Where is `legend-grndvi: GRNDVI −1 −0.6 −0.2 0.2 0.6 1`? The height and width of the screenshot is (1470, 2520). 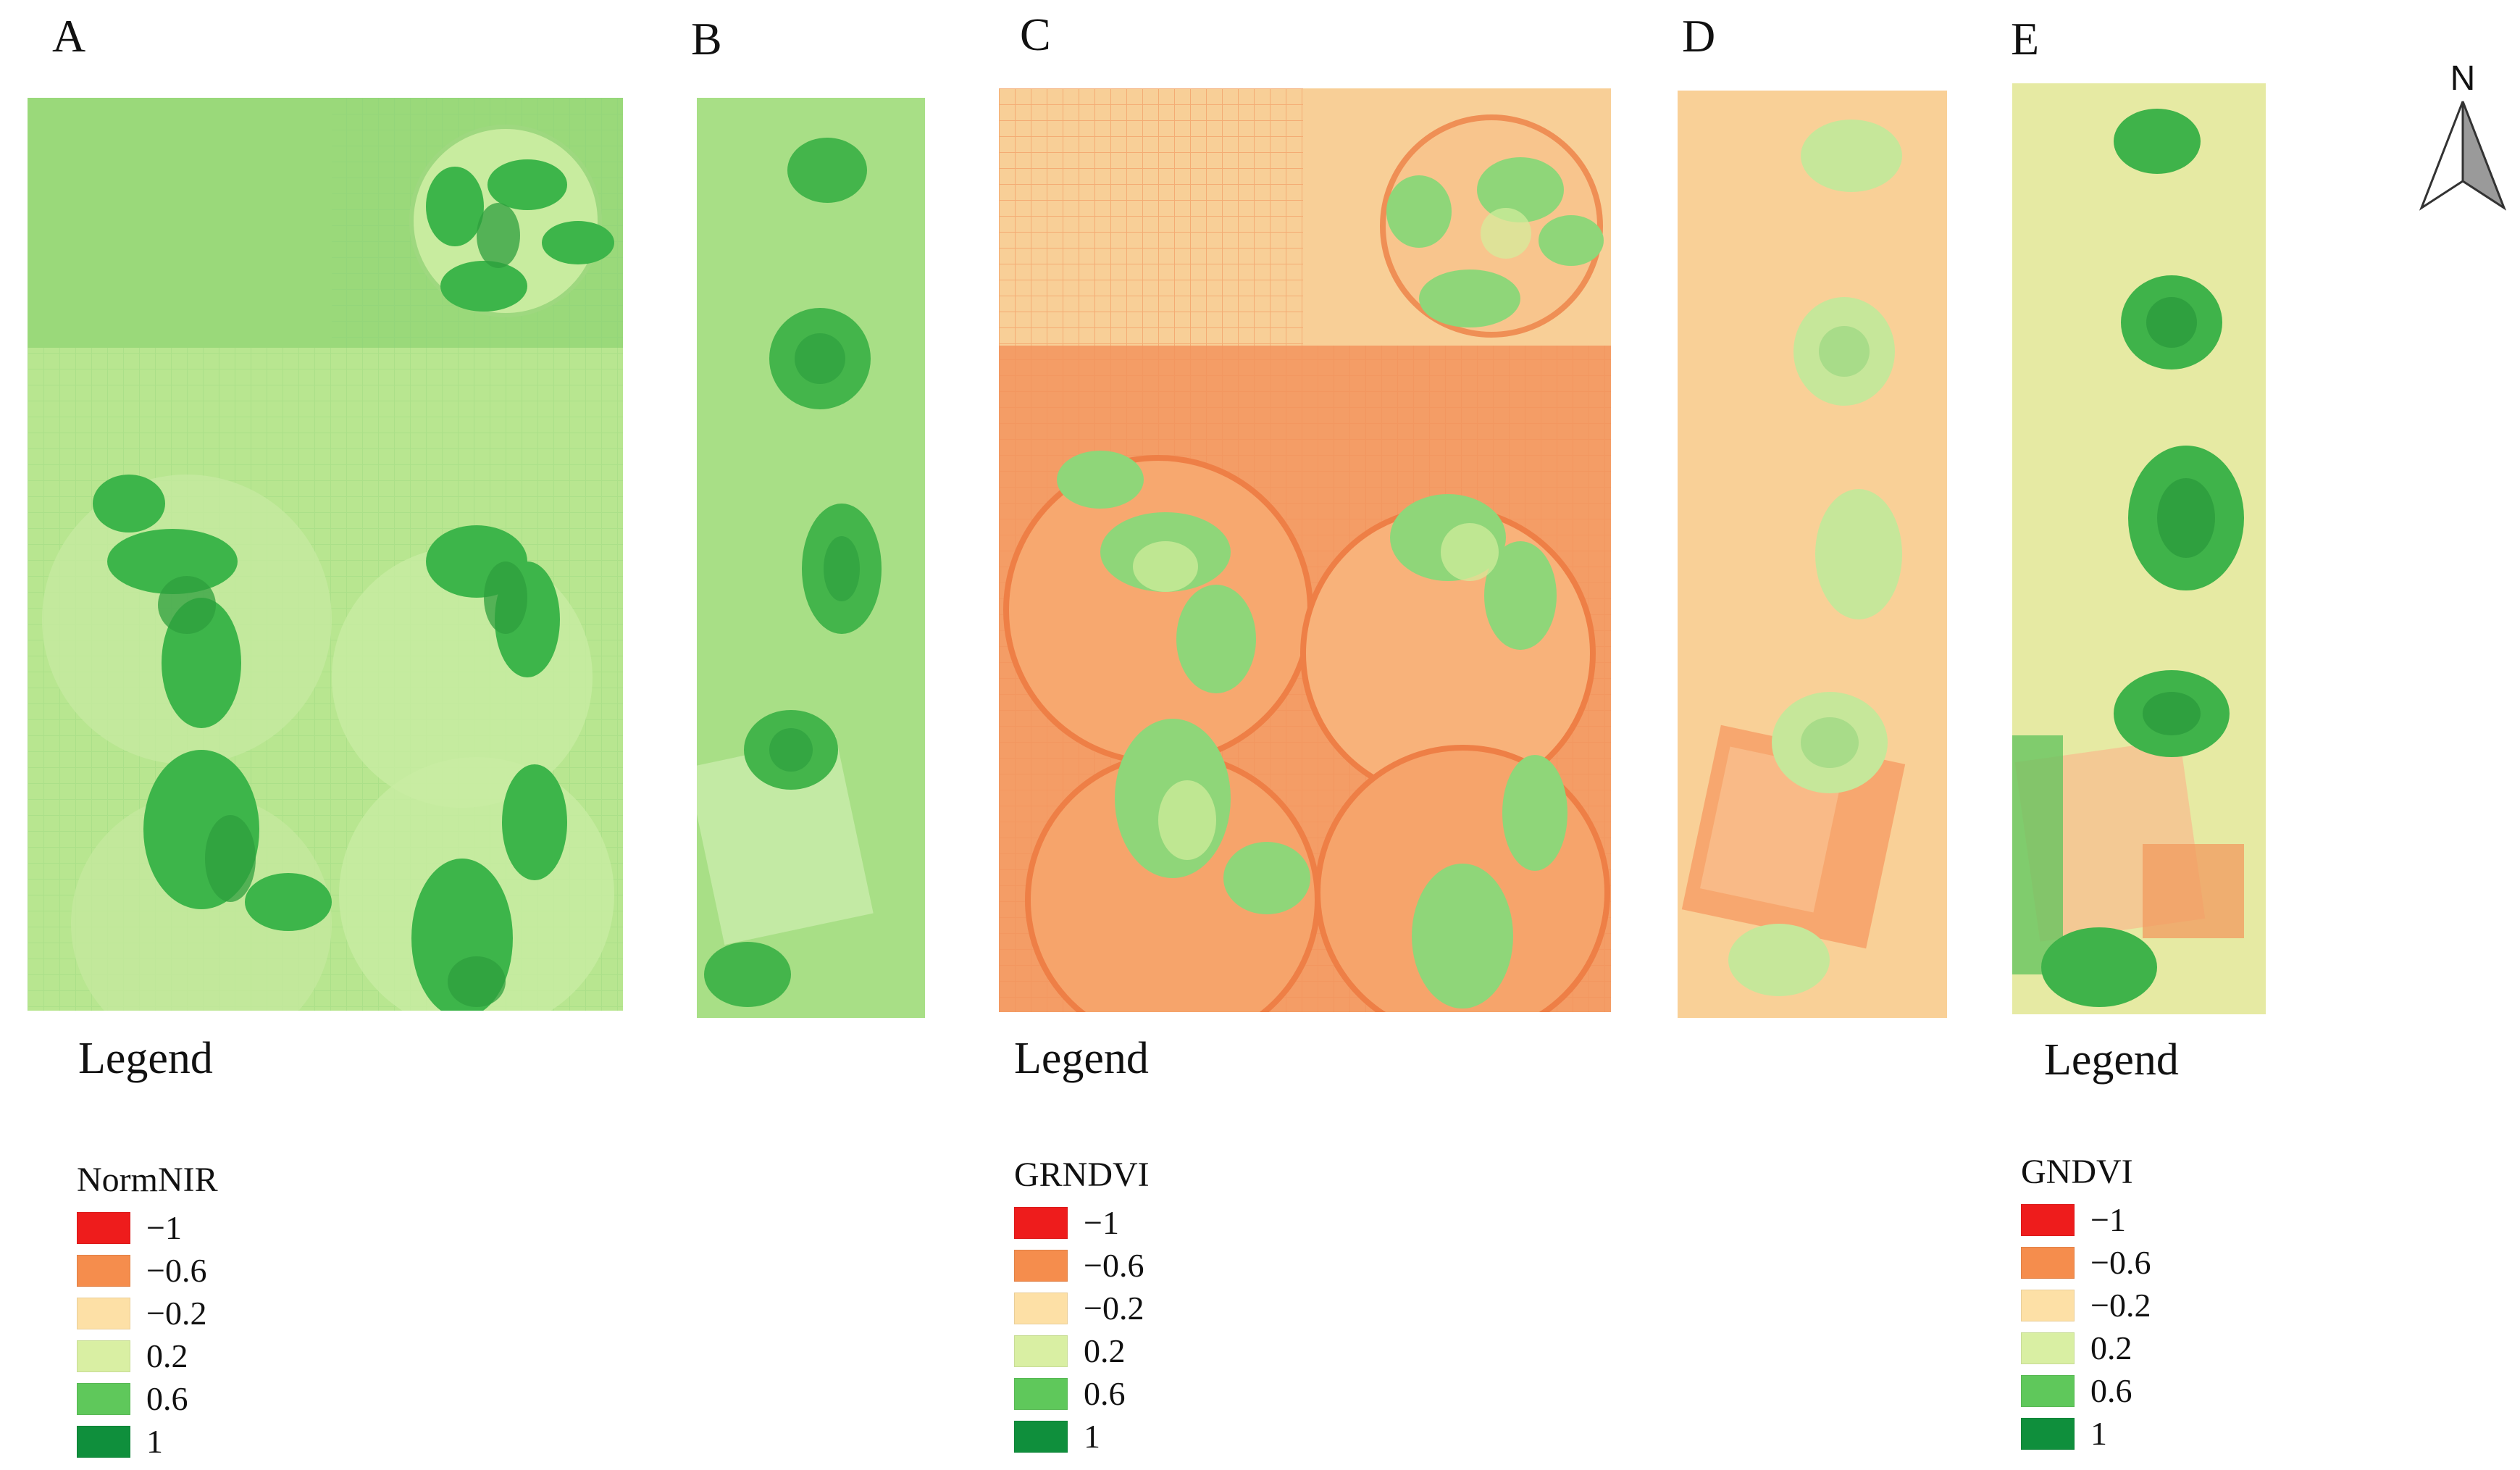
legend-grndvi: GRNDVI −1 −0.6 −0.2 0.2 0.6 1 is located at coordinates (1082, 1308).